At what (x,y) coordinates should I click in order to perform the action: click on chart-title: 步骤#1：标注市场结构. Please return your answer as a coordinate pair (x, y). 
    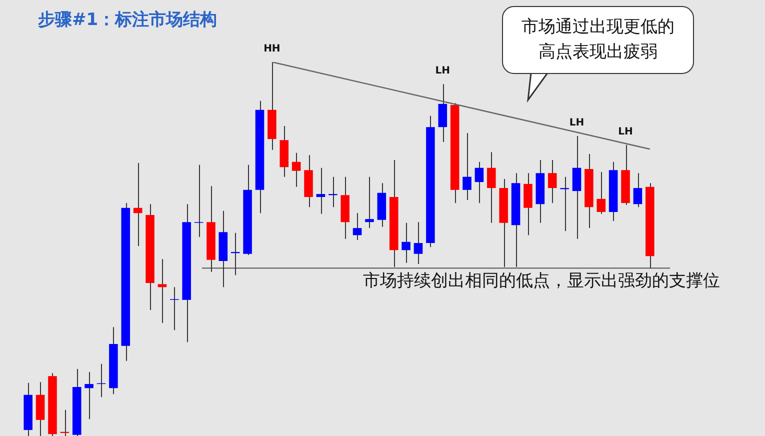
    Looking at the image, I should click on (128, 20).